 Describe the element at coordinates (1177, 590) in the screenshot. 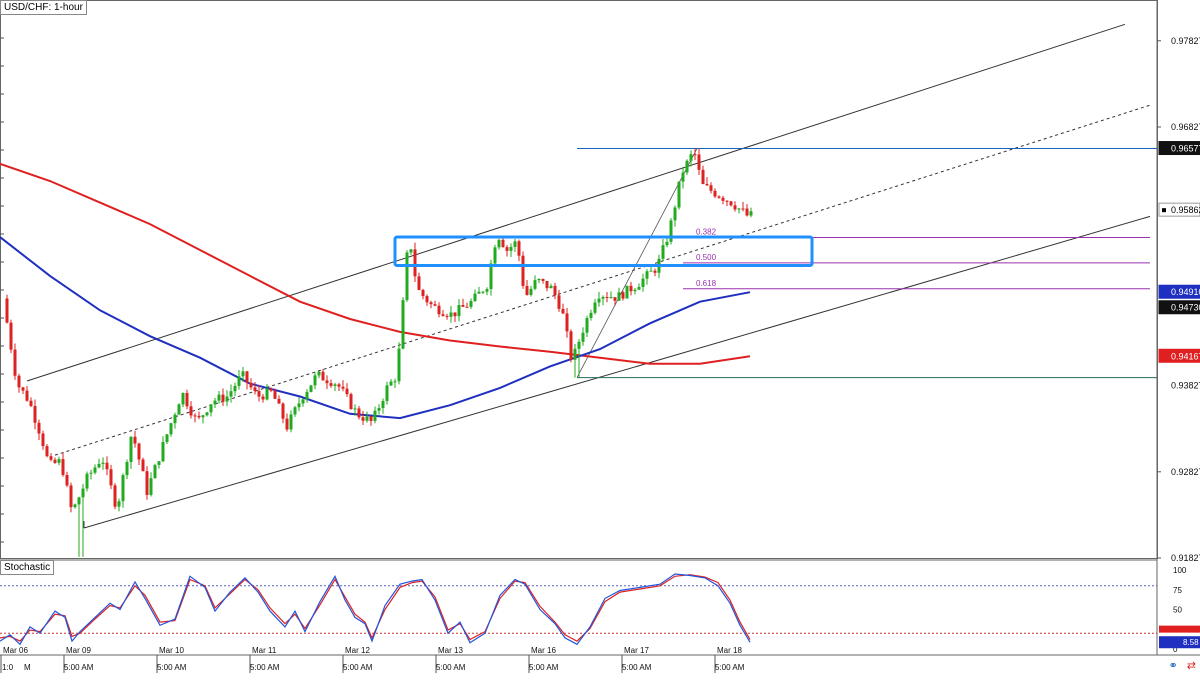

I see `stochastic-tick-label: 75` at that location.